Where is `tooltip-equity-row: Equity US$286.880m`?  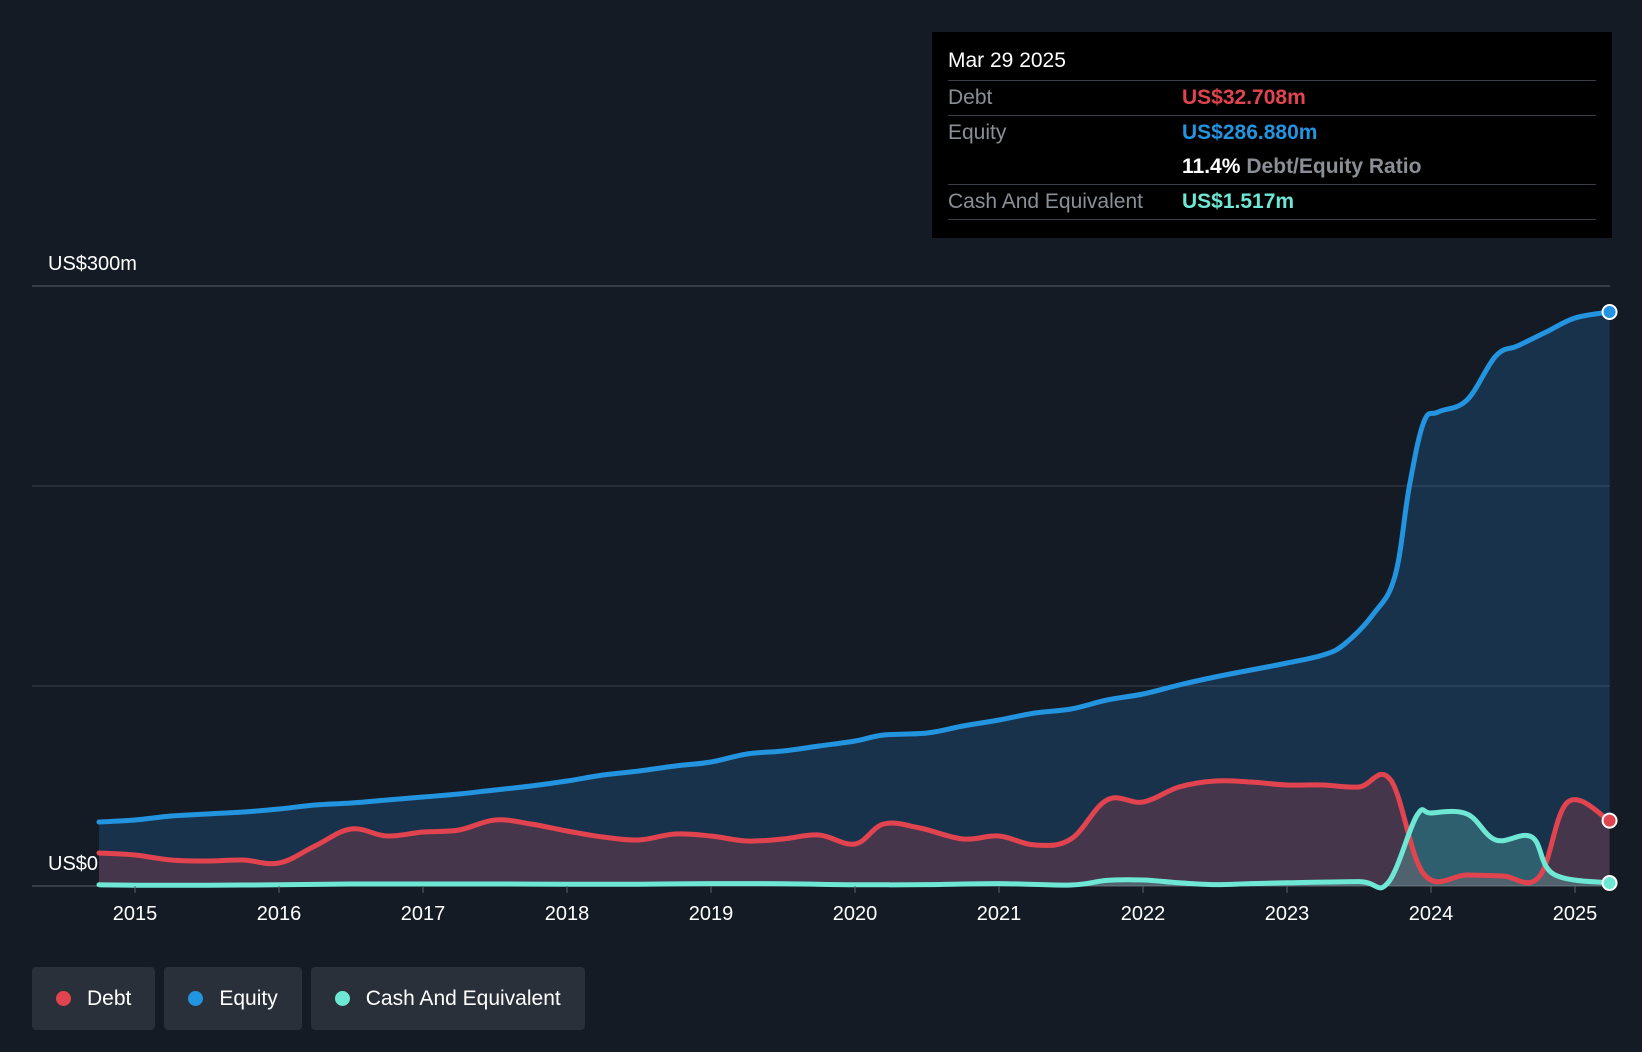
tooltip-equity-row: Equity US$286.880m is located at coordinates (1272, 133).